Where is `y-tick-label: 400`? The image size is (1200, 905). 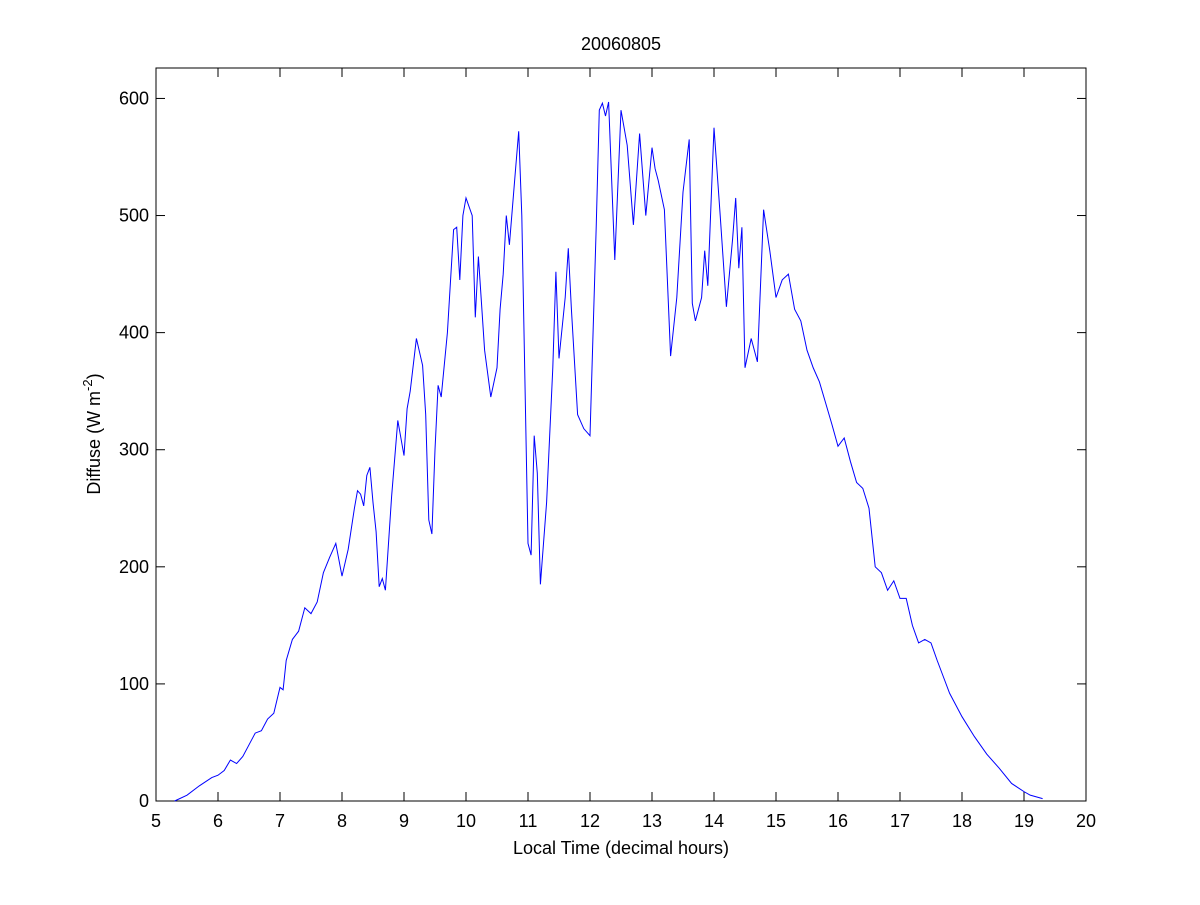 y-tick-label: 400 is located at coordinates (134, 333).